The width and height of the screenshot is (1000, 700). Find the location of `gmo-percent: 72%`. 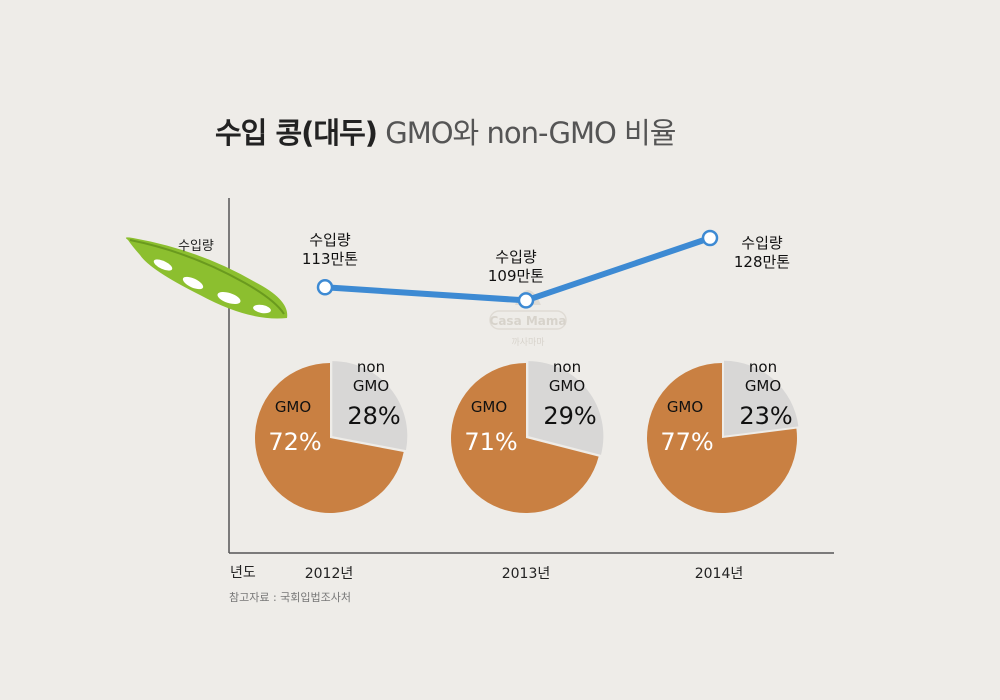

gmo-percent: 72% is located at coordinates (294, 442).